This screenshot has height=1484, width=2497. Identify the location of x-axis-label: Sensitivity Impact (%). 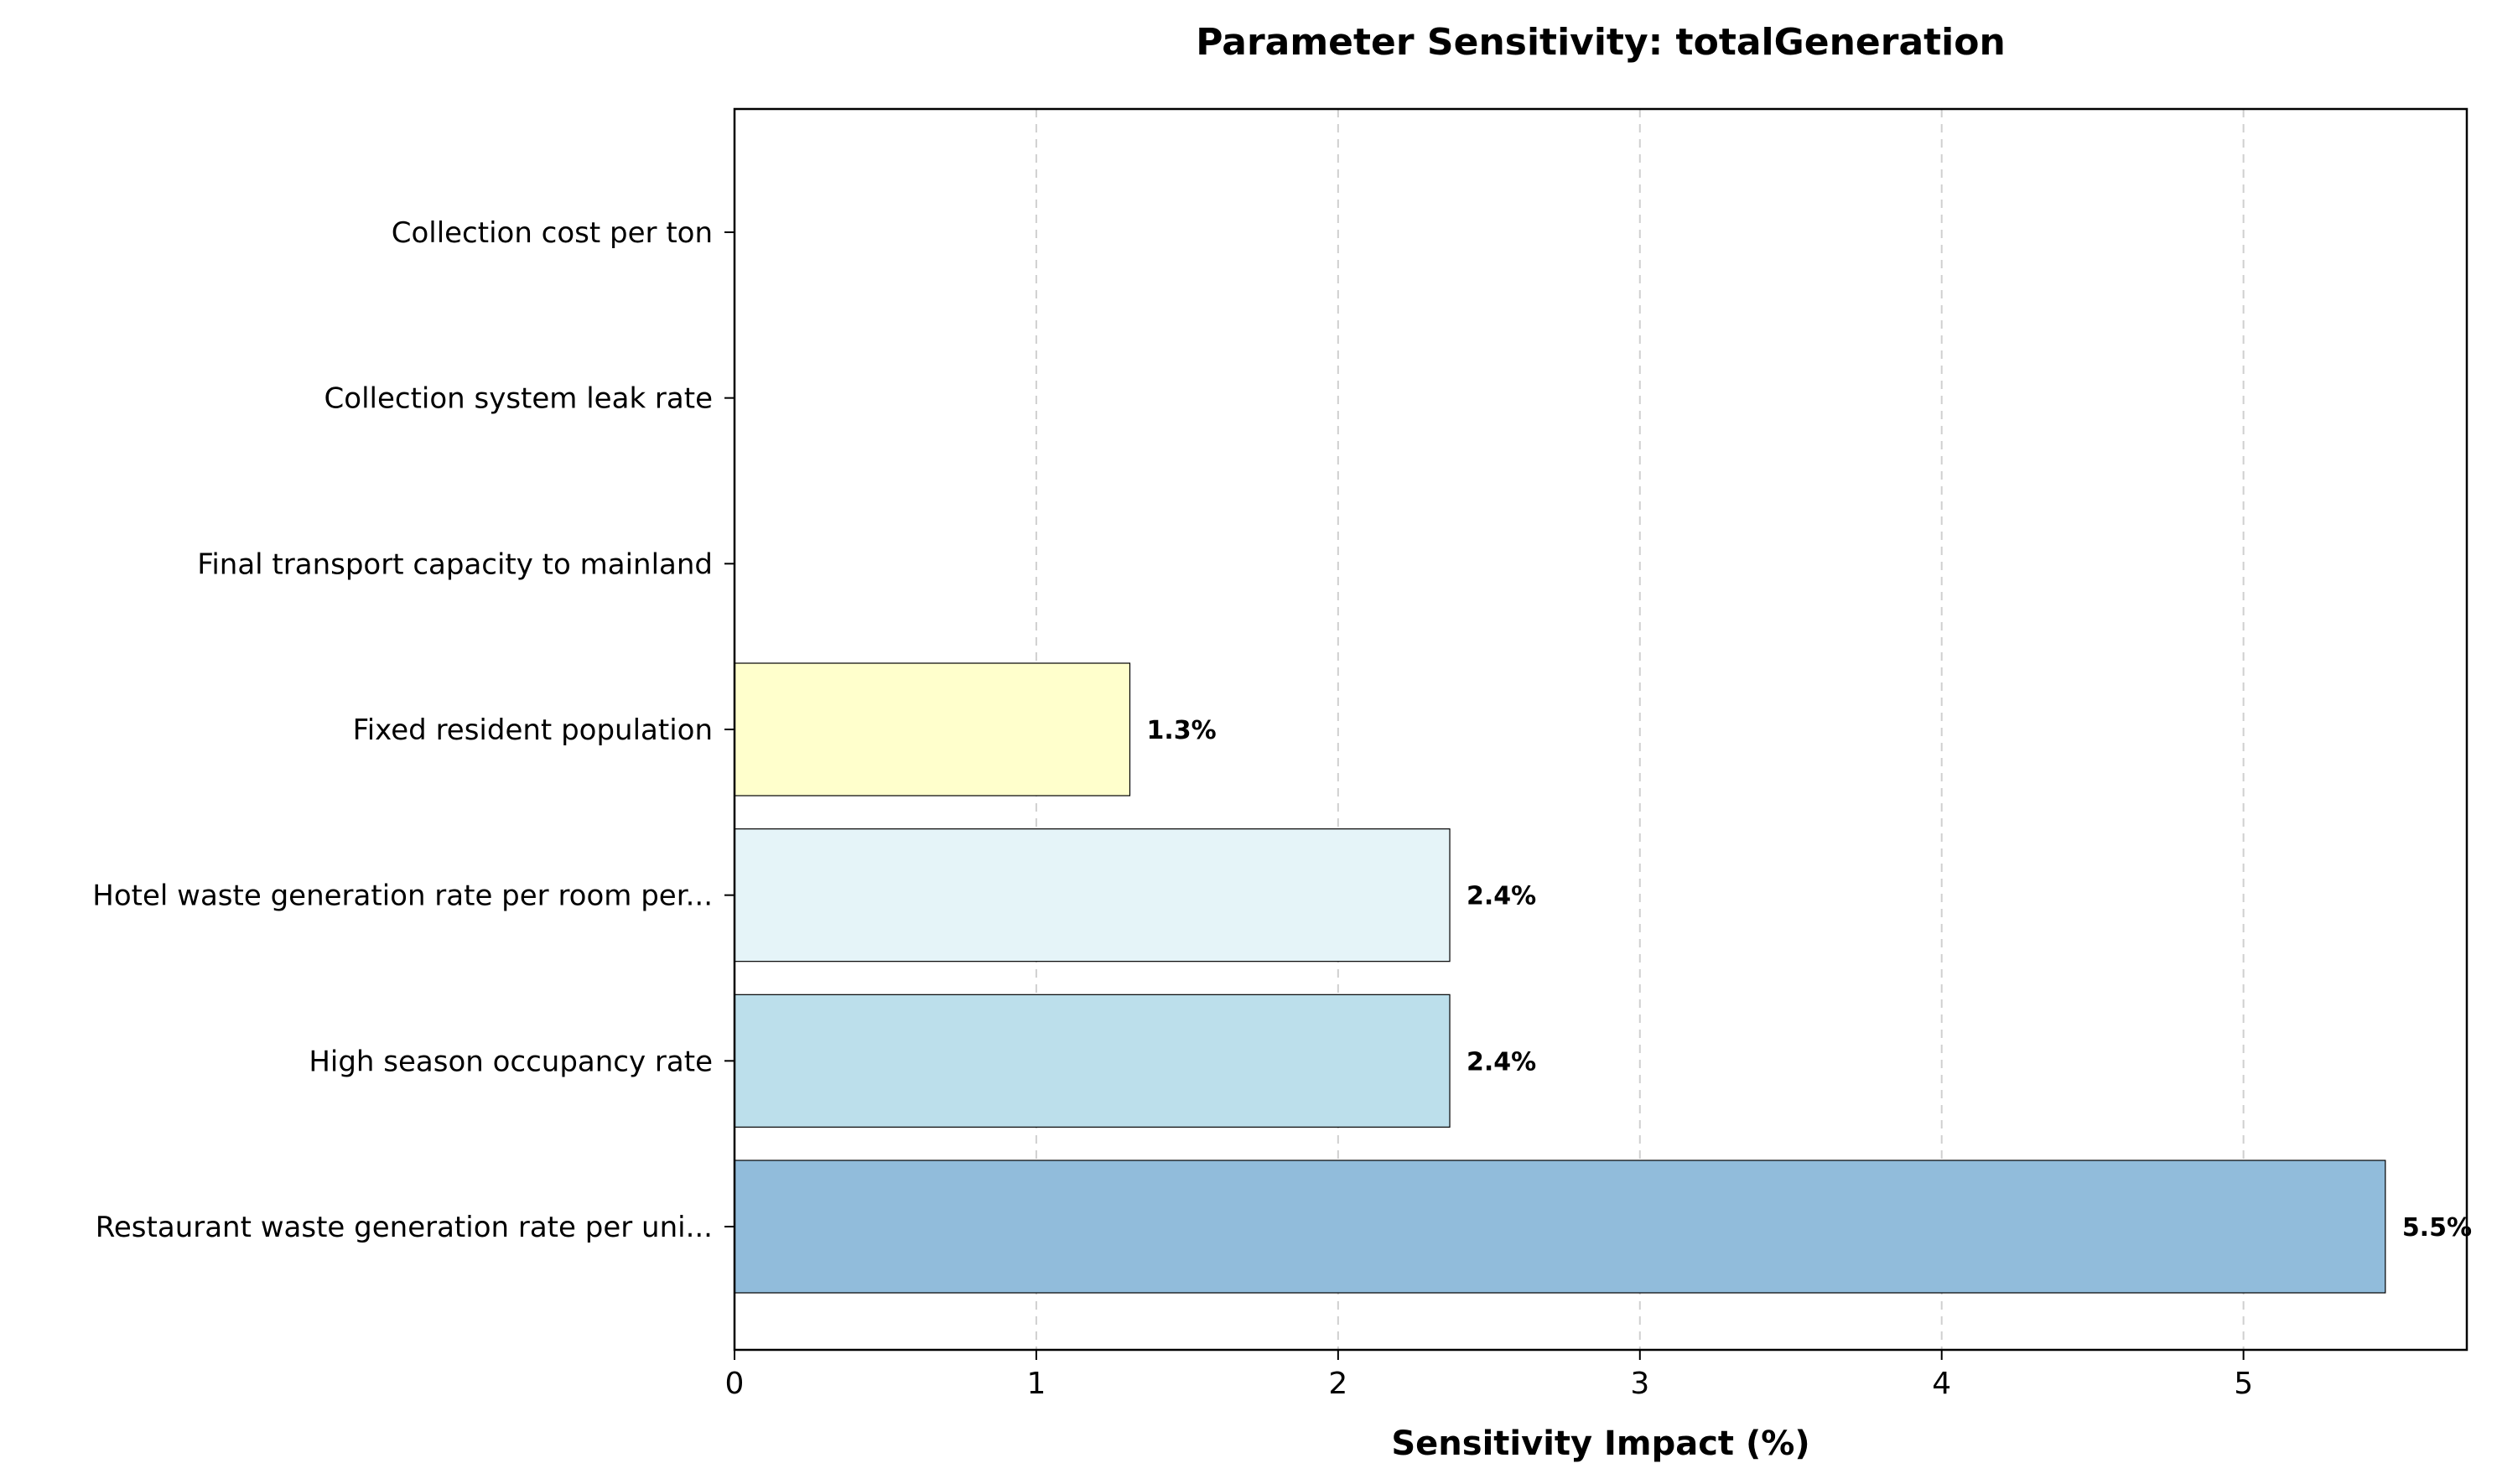
(1600, 1443).